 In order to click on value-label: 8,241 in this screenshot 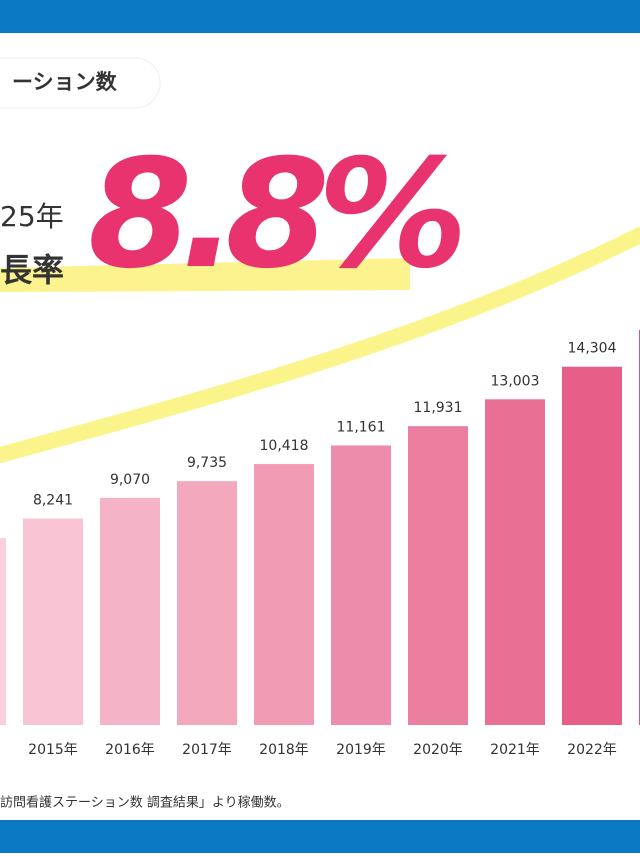, I will do `click(53, 501)`.